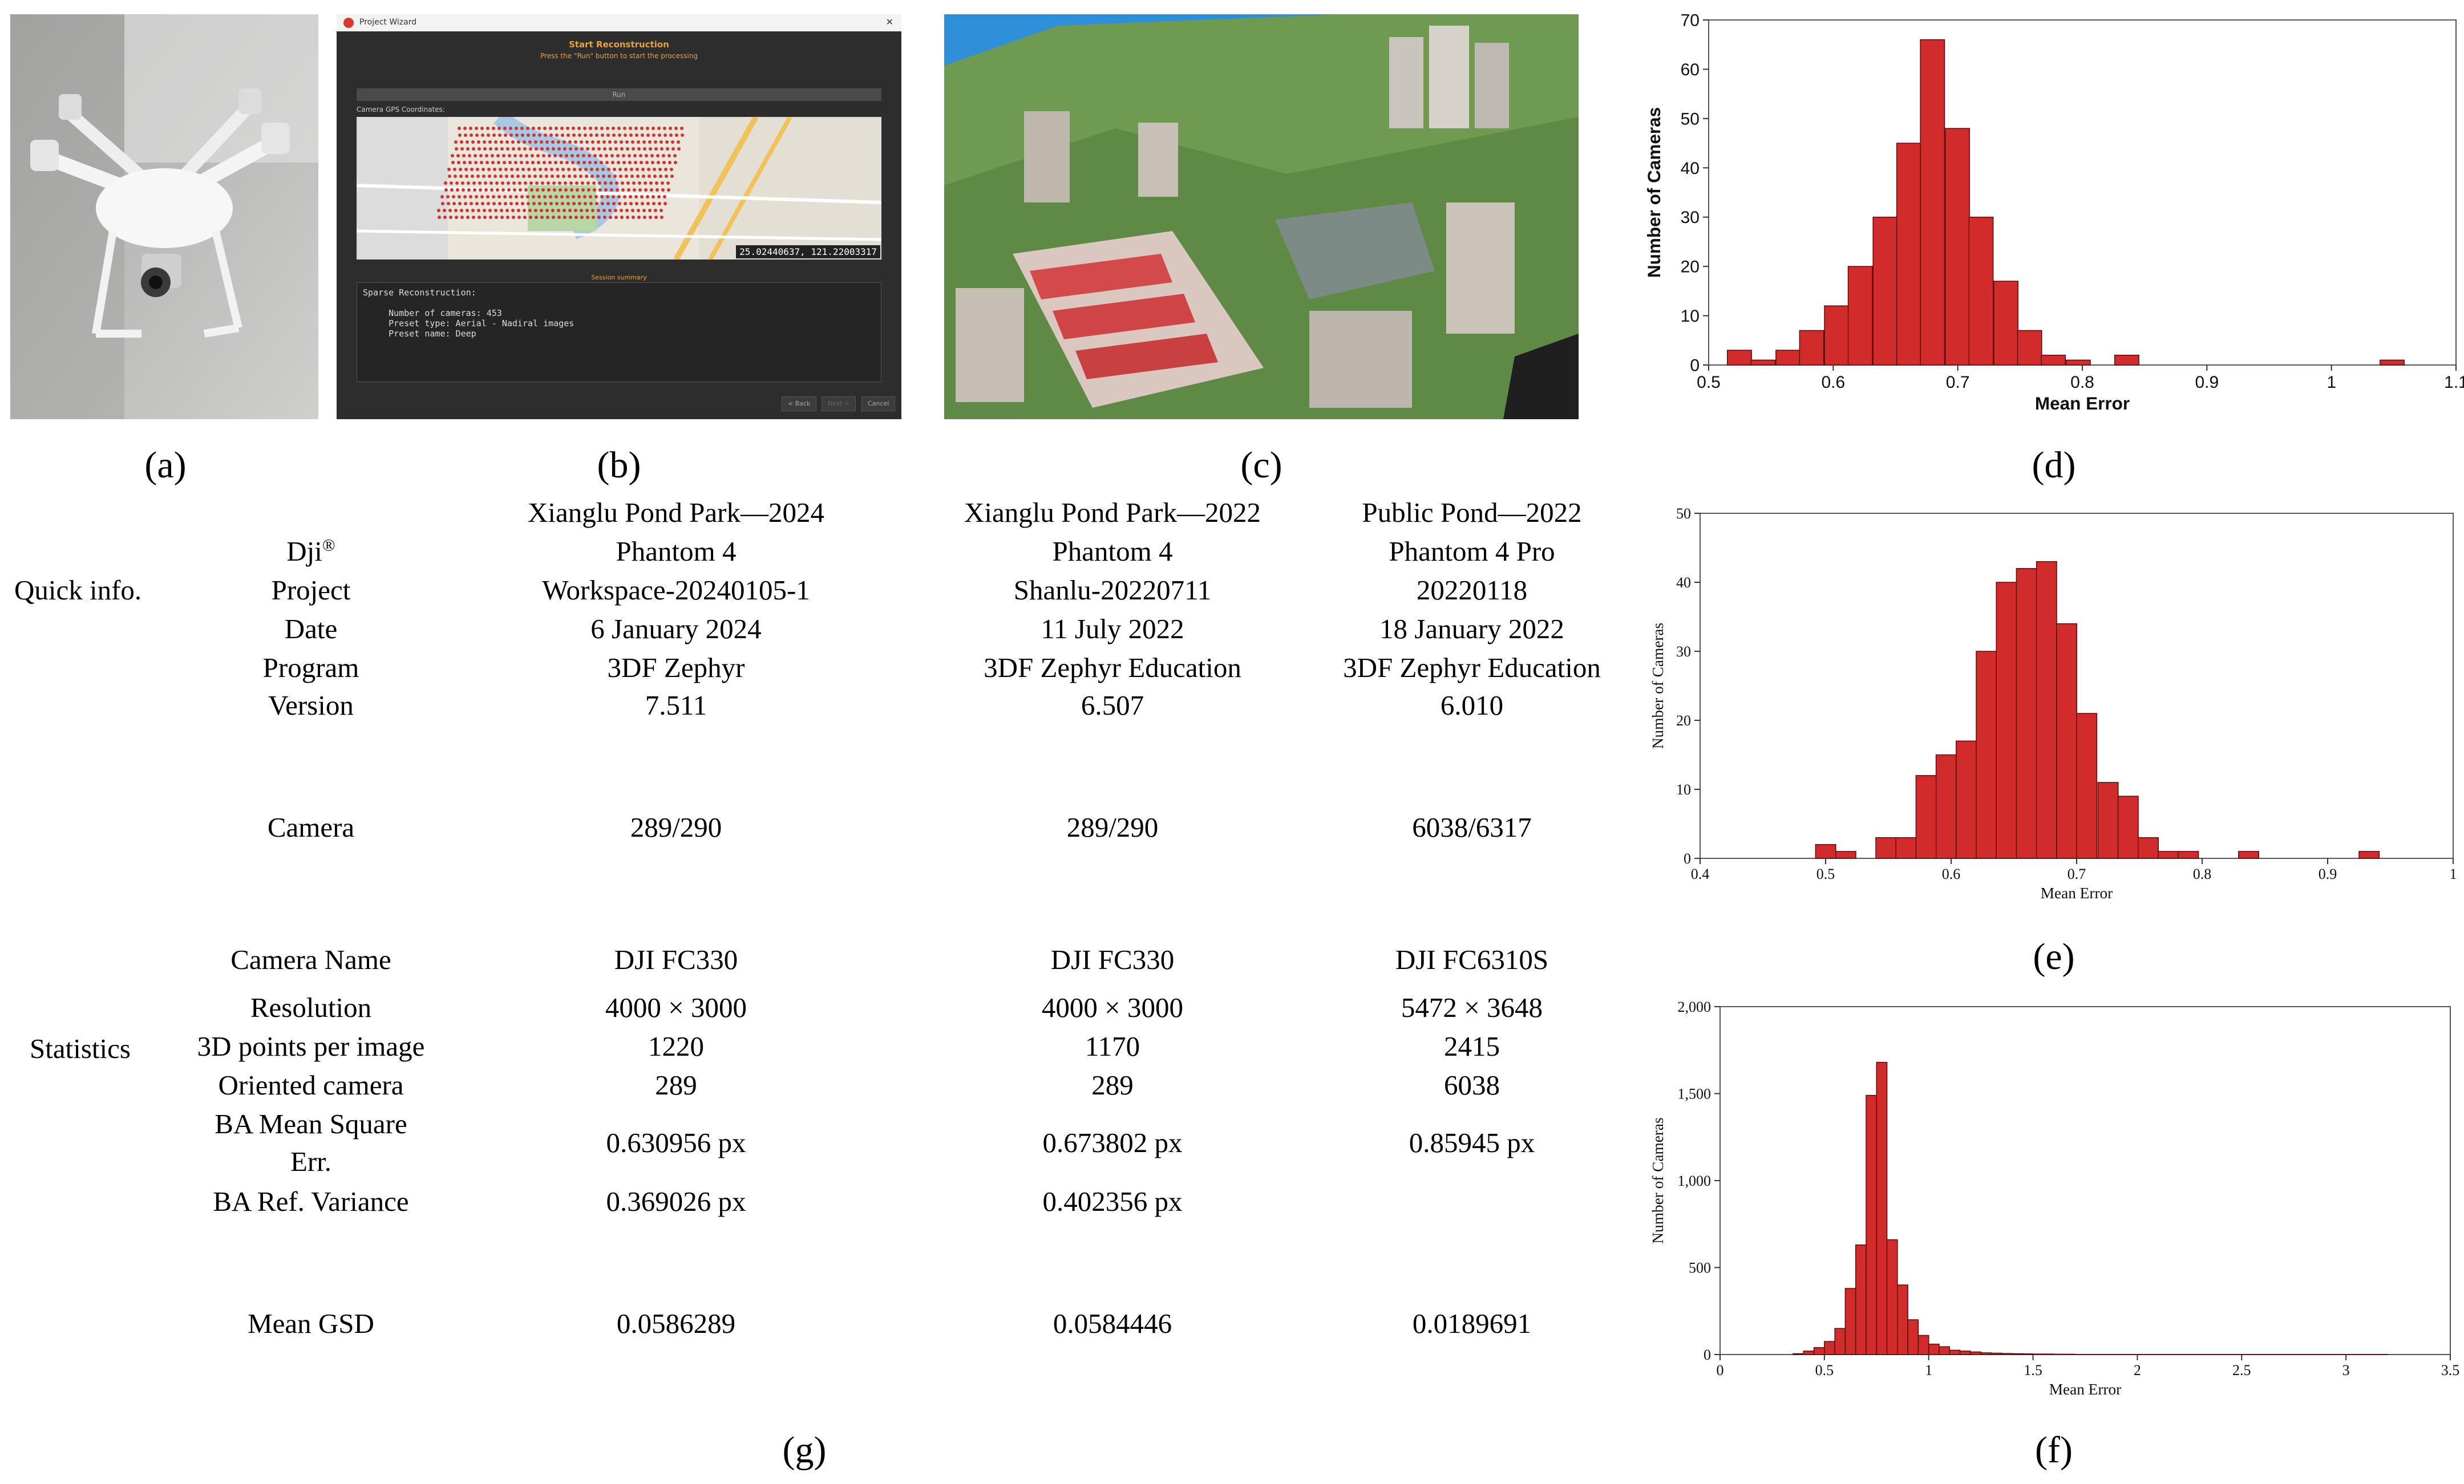  I want to click on close-icon: ✕, so click(889, 22).